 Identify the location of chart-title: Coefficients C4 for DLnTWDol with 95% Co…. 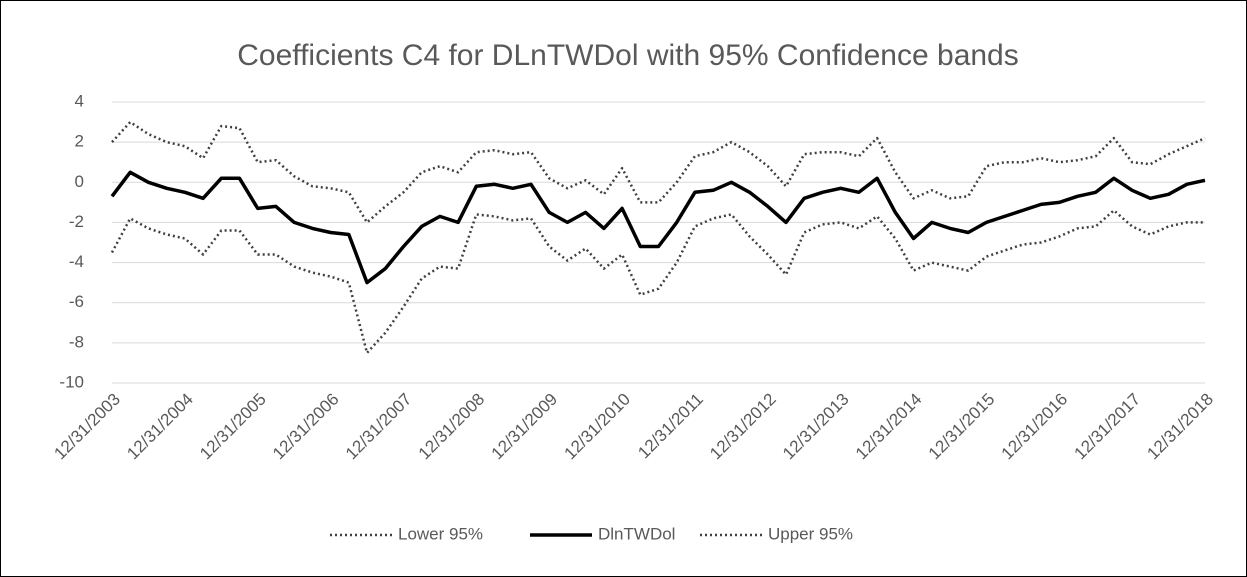
(628, 55).